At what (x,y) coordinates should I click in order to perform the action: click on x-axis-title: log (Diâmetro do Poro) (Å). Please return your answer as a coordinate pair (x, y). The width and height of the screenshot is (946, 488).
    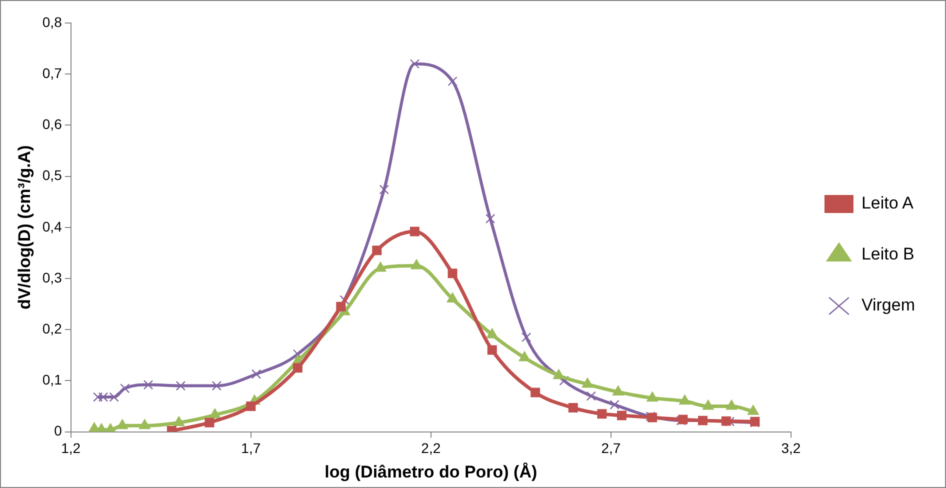
    Looking at the image, I should click on (431, 472).